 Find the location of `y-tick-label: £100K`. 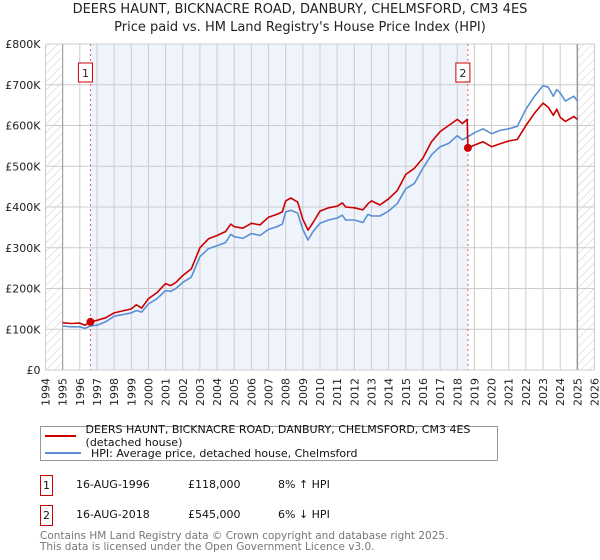

y-tick-label: £100K is located at coordinates (23, 329).